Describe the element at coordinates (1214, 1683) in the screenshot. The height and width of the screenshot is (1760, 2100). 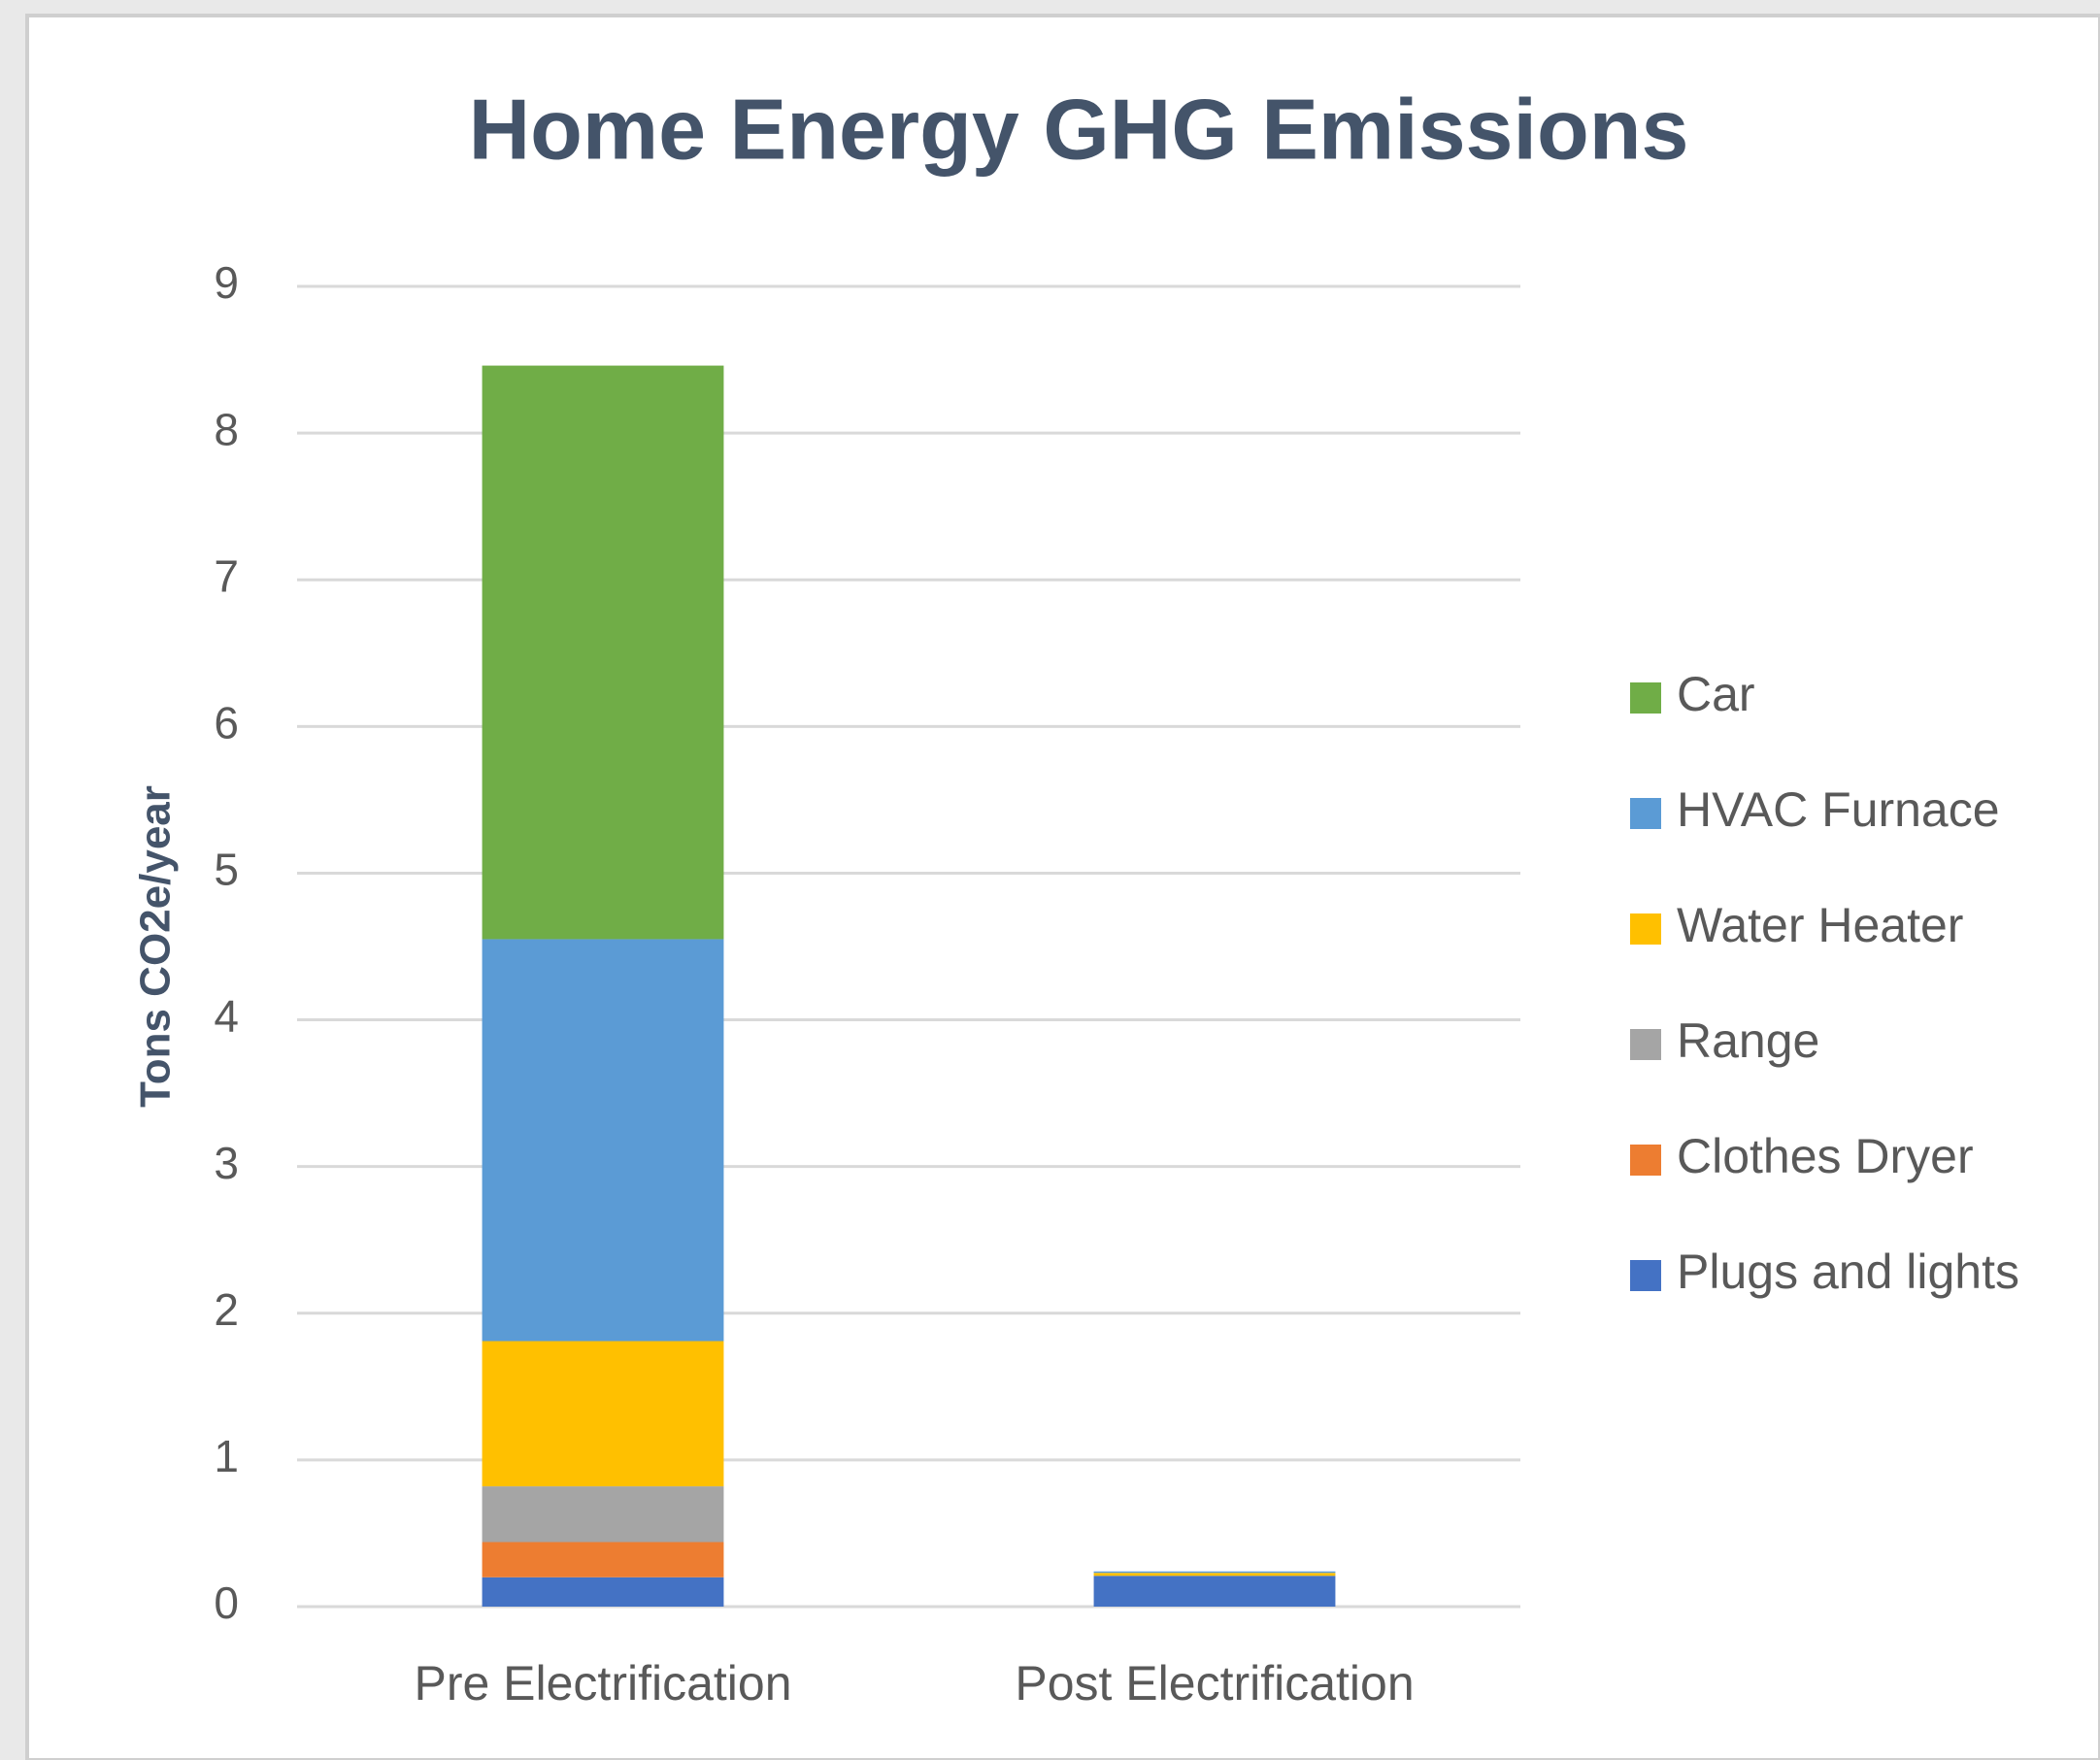
I see `x-tick-label: Post Electrification` at that location.